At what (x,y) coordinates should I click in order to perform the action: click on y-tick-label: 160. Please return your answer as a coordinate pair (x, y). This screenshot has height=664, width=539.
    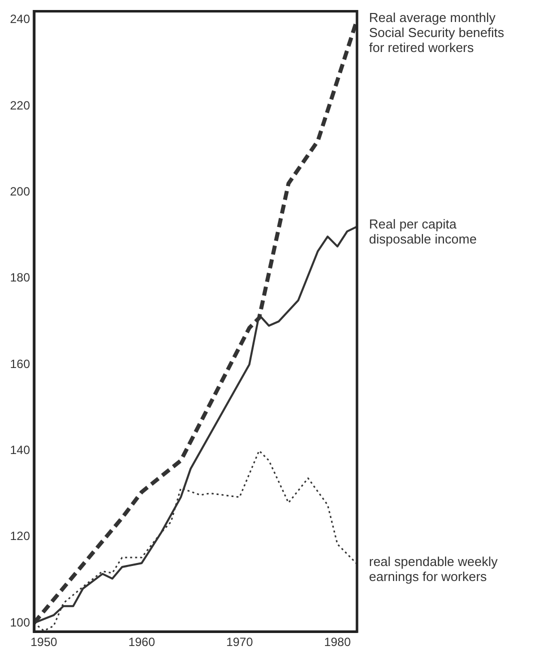
    Looking at the image, I should click on (20, 363).